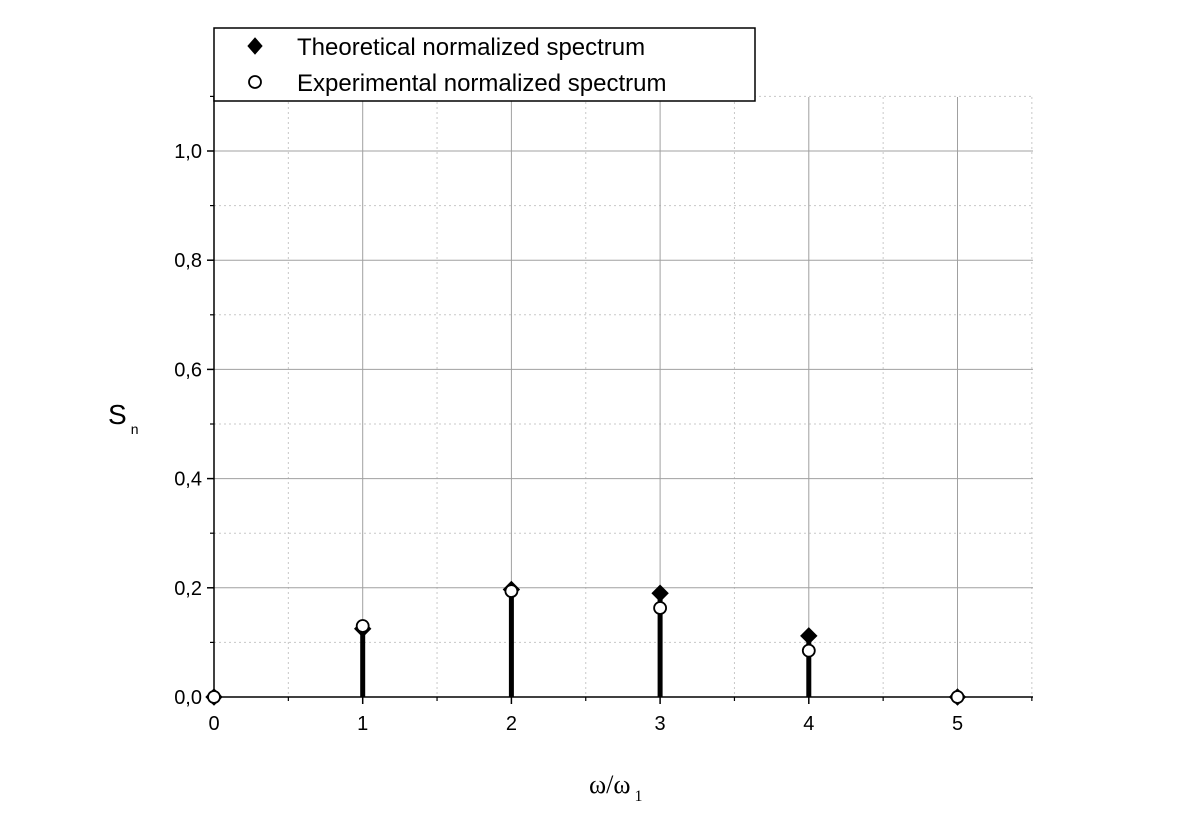 The width and height of the screenshot is (1200, 836). I want to click on y-tick-label: 0,8, so click(188, 261).